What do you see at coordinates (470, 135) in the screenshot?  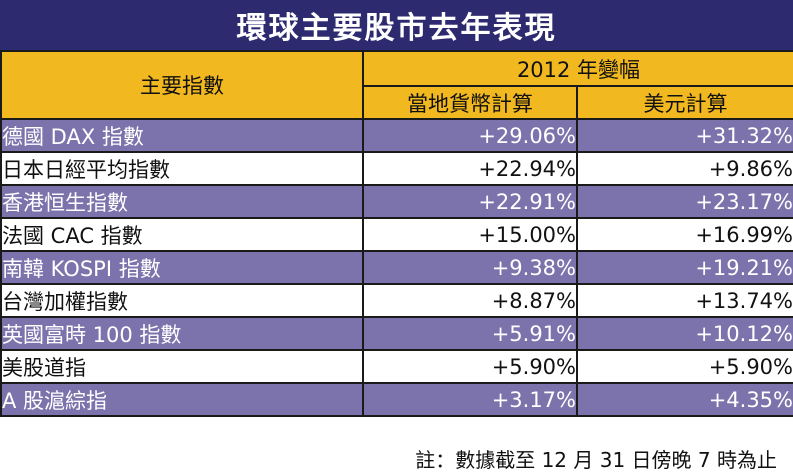 I see `local-change: +29.06%` at bounding box center [470, 135].